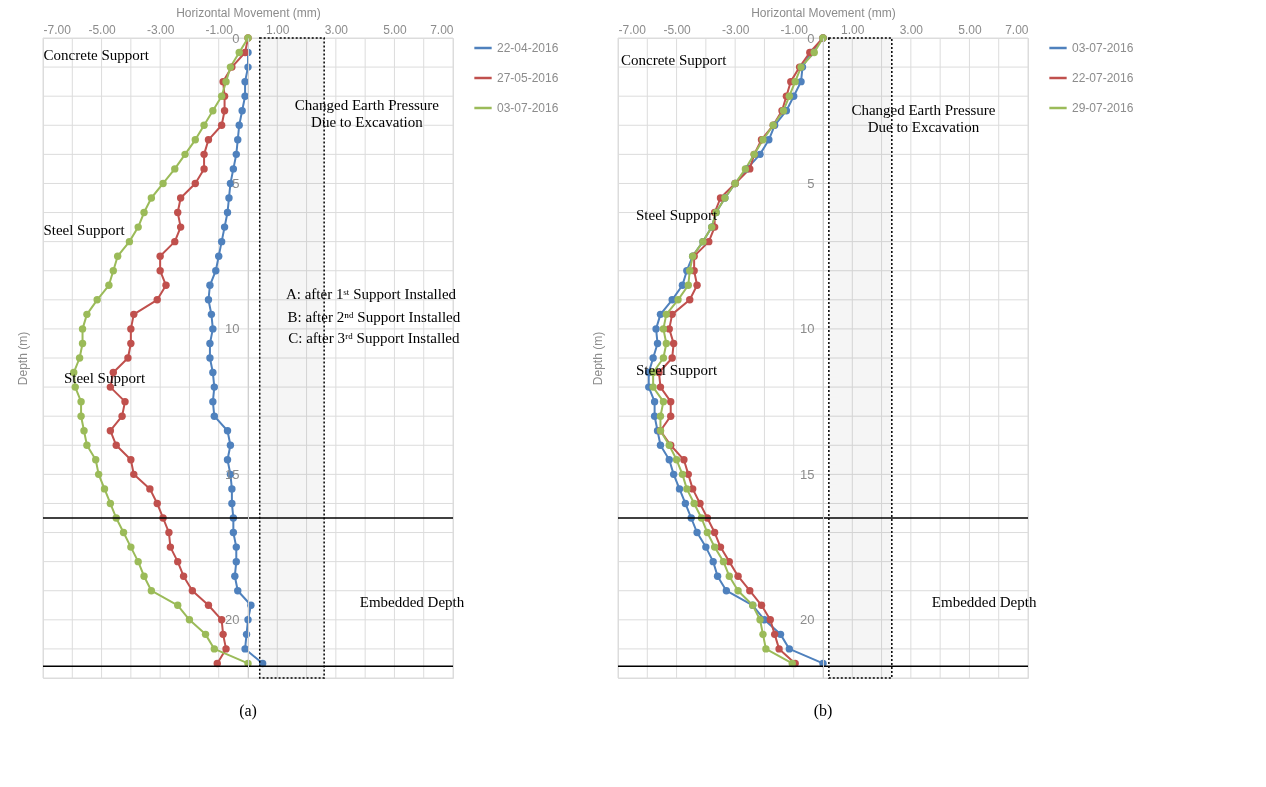  I want to click on annotation: C: after 3ʳᵈ Support Installed, so click(374, 337).